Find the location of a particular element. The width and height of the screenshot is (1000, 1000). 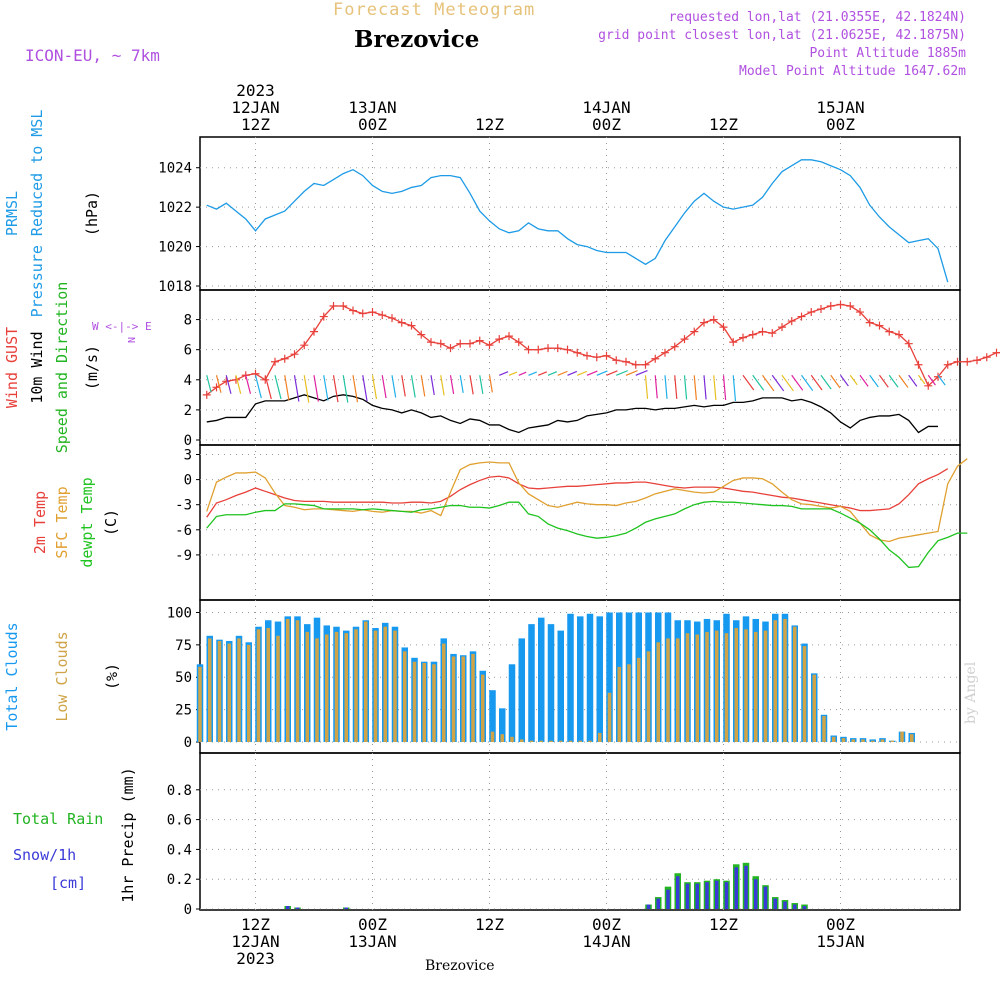

panel-label: Pressure Reduced to MSL is located at coordinates (37, 214).